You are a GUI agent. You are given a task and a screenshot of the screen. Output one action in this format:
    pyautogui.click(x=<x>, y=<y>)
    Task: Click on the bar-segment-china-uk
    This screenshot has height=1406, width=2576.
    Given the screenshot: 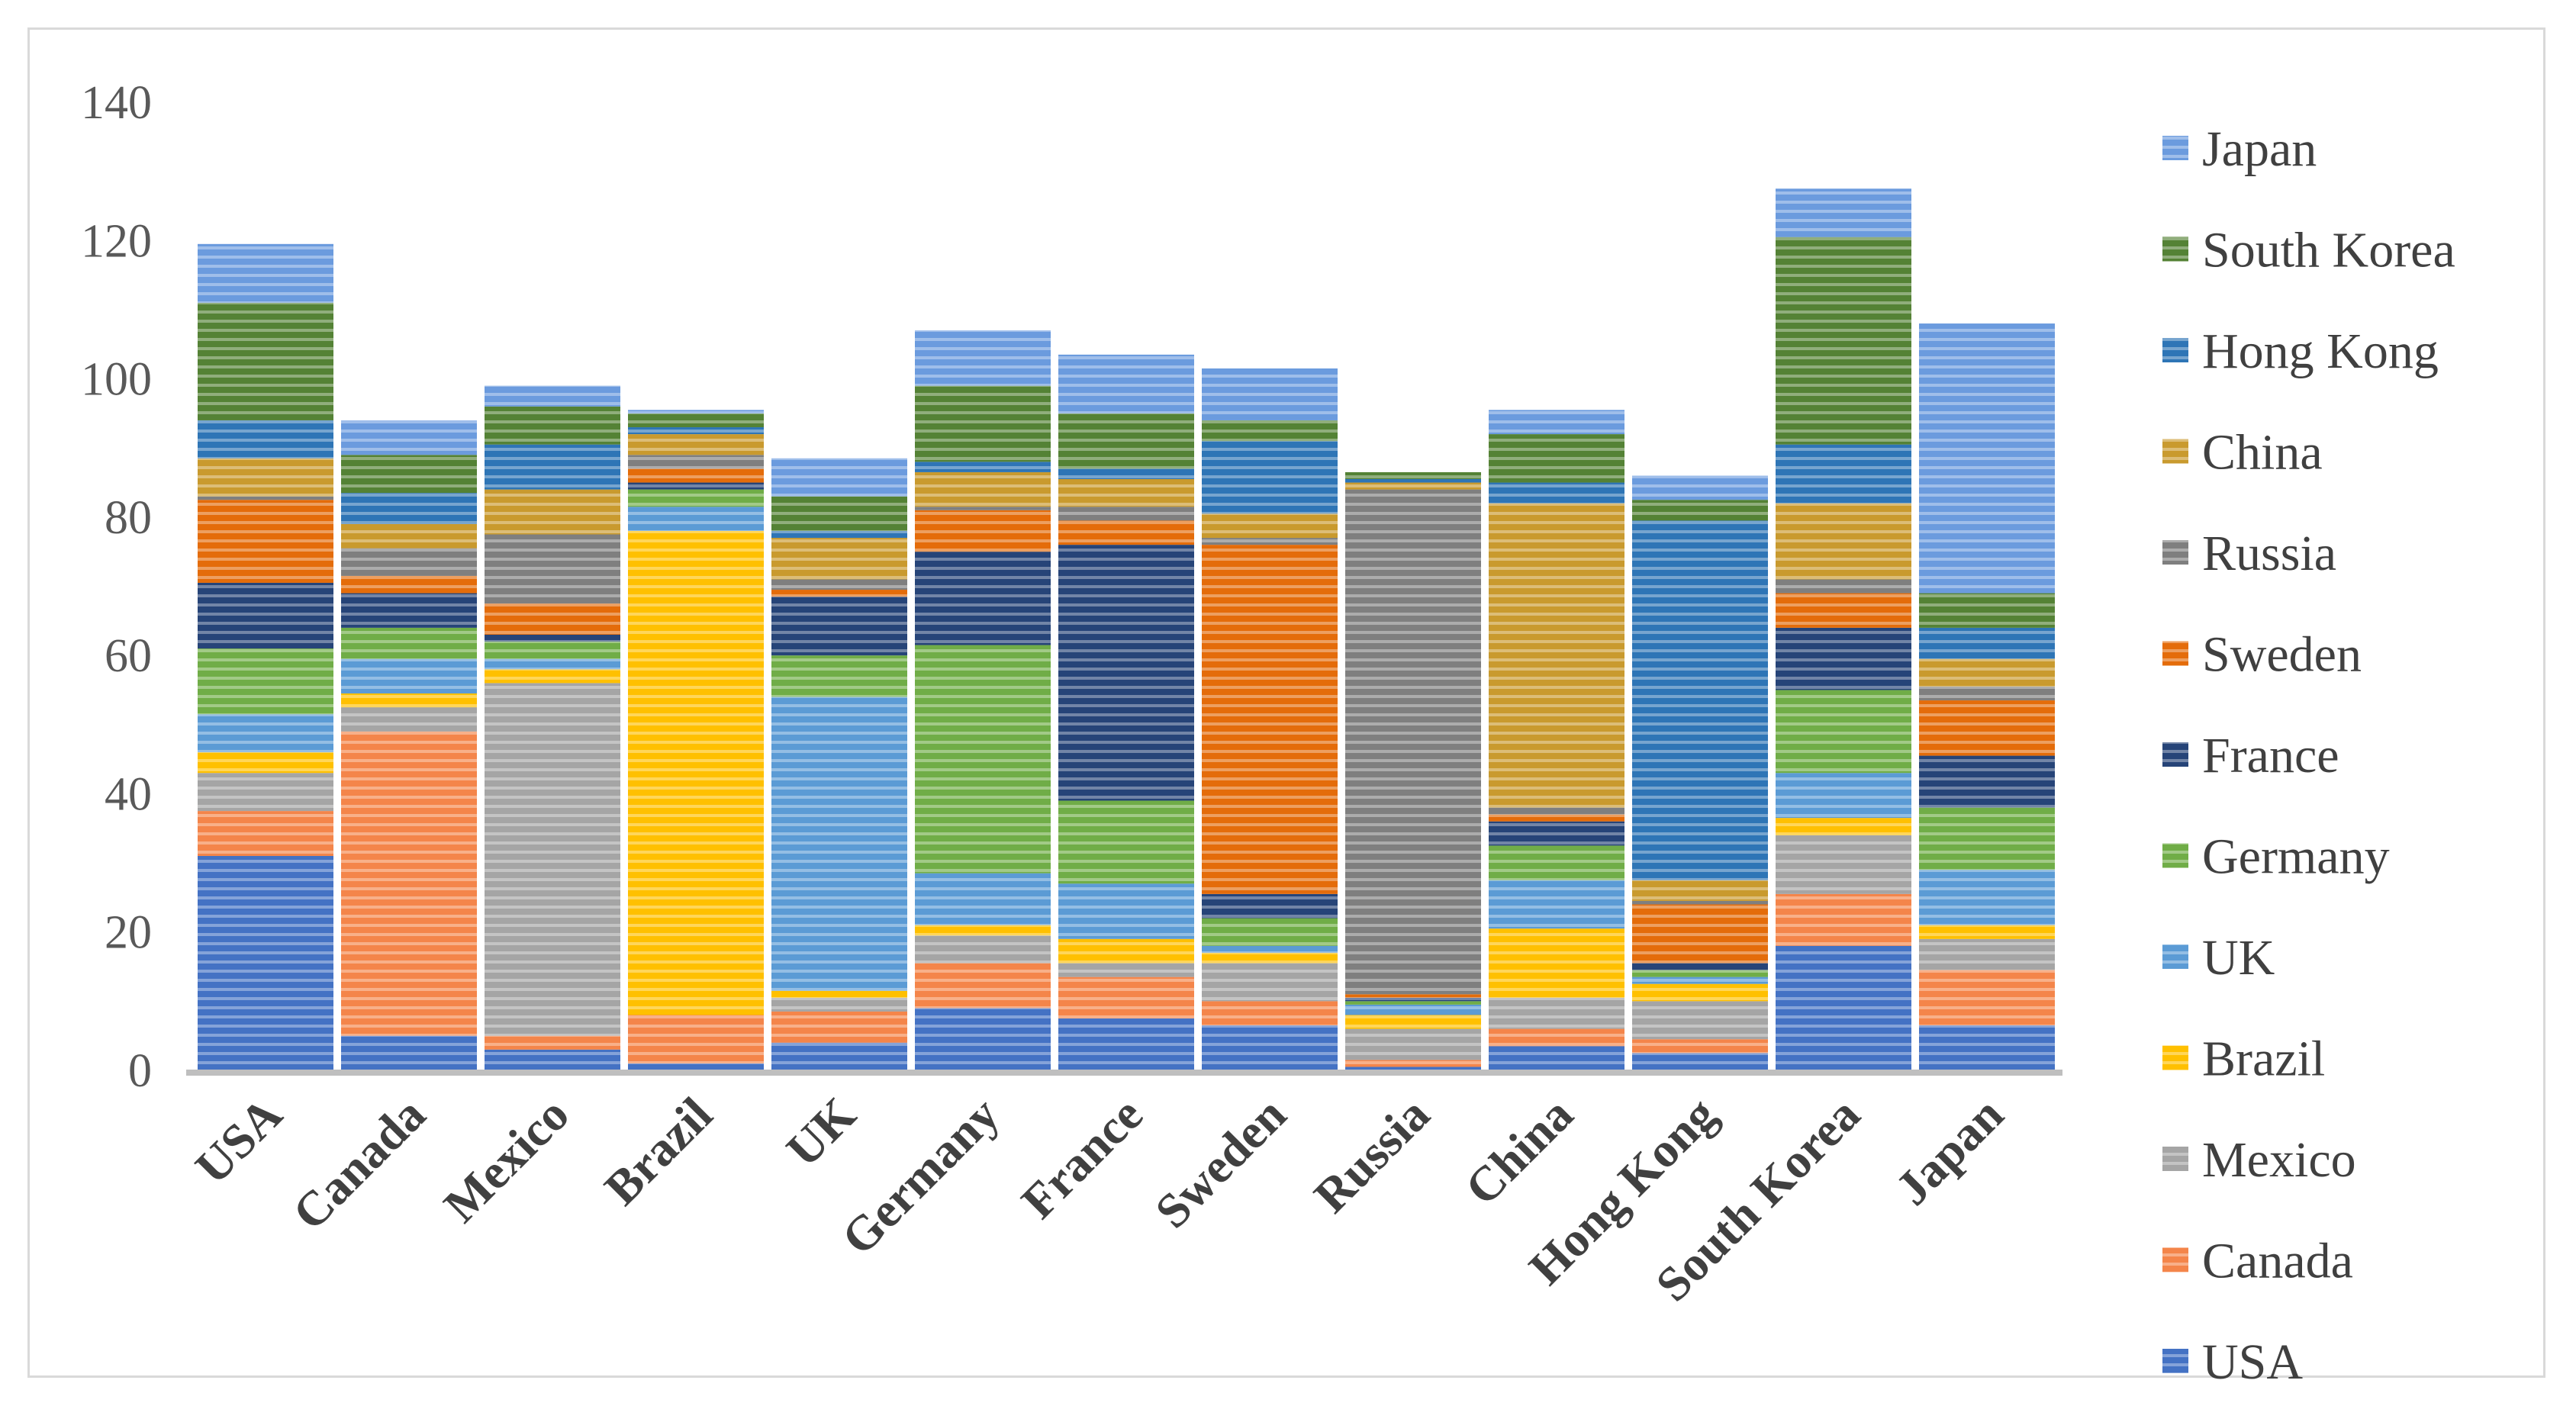 What is the action you would take?
    pyautogui.click(x=1556, y=904)
    